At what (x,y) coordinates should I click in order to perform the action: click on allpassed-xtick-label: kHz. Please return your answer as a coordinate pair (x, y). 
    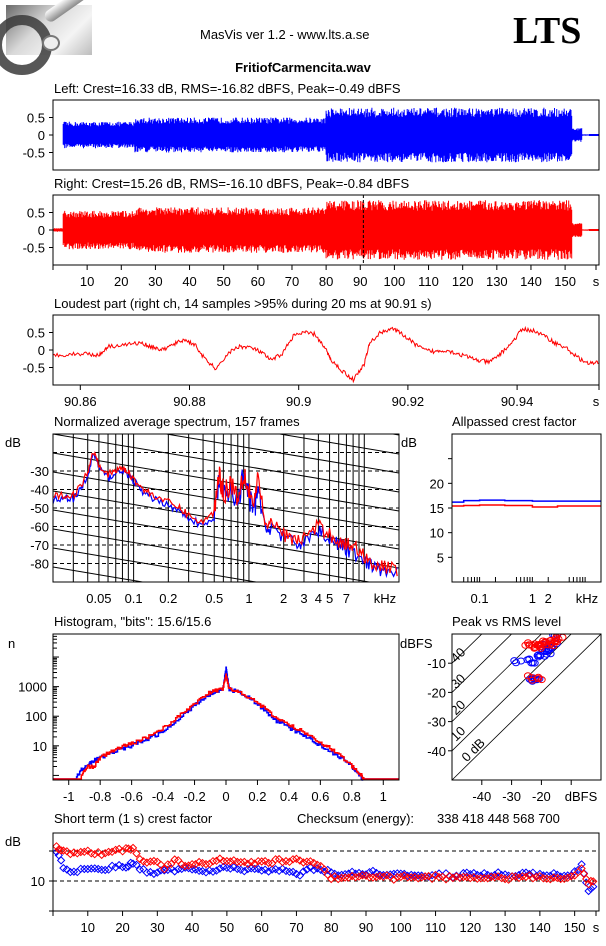
    Looking at the image, I should click on (587, 598).